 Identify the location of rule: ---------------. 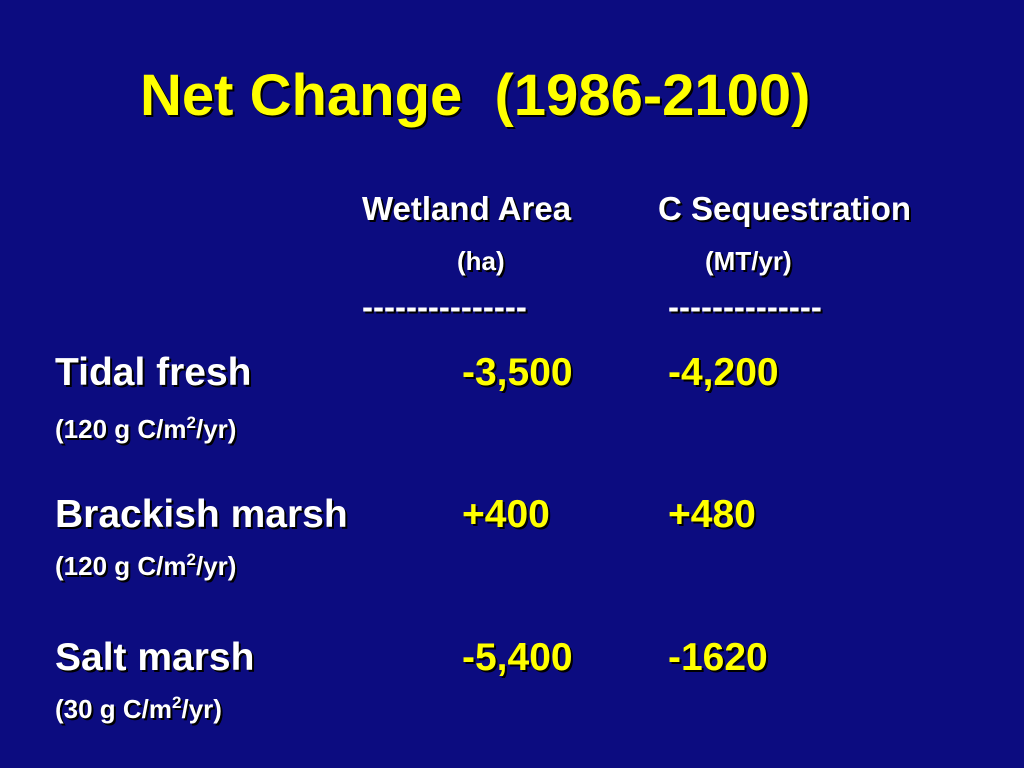
(444, 306).